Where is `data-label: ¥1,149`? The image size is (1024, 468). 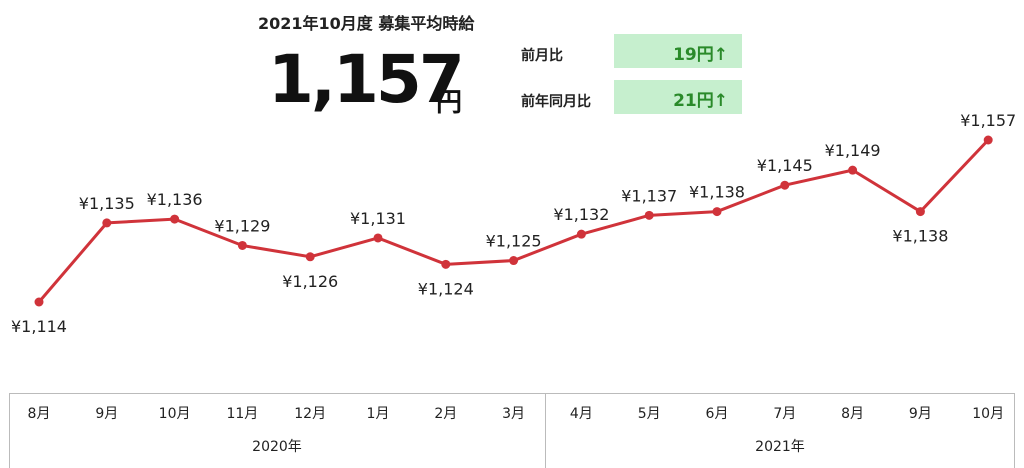 data-label: ¥1,149 is located at coordinates (853, 150).